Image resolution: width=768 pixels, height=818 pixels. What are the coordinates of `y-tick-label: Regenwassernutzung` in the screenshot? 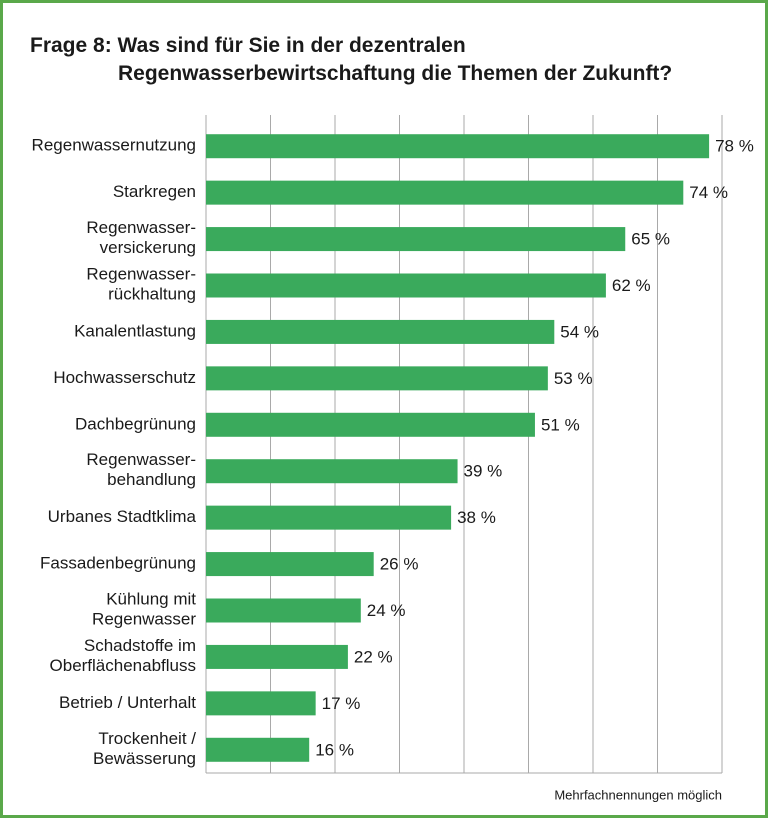 It's located at (114, 145).